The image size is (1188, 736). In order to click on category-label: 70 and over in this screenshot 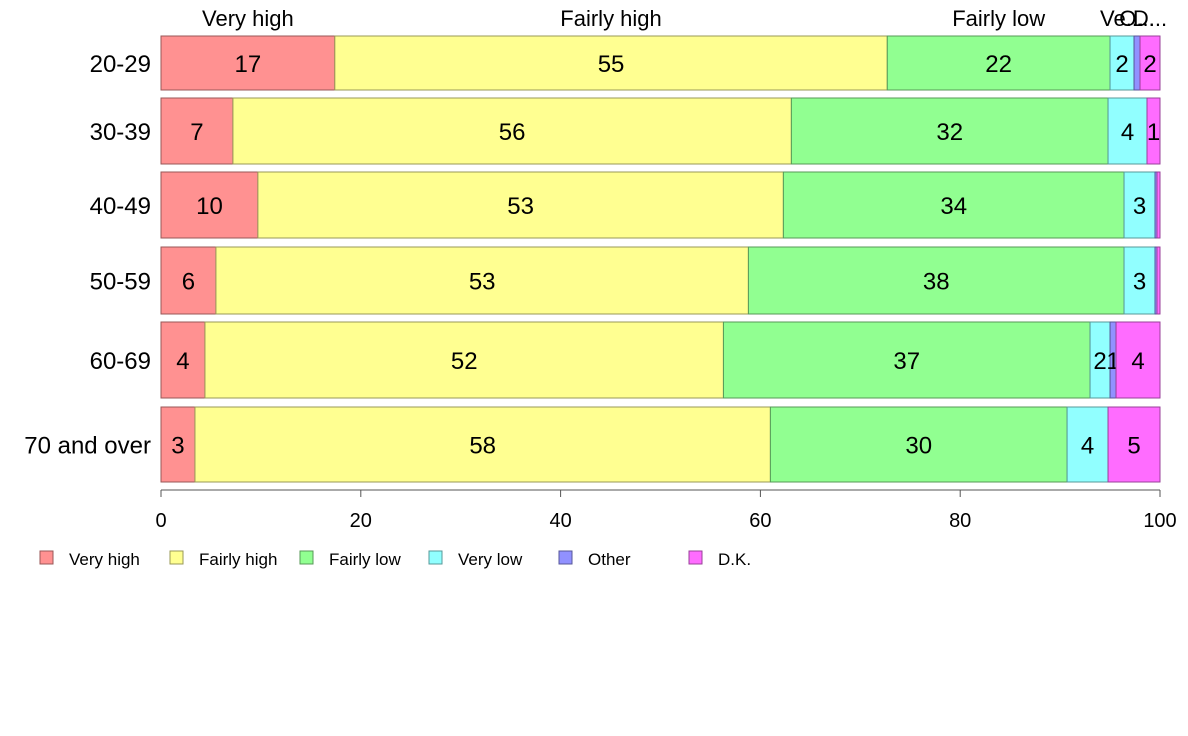, I will do `click(87, 446)`.